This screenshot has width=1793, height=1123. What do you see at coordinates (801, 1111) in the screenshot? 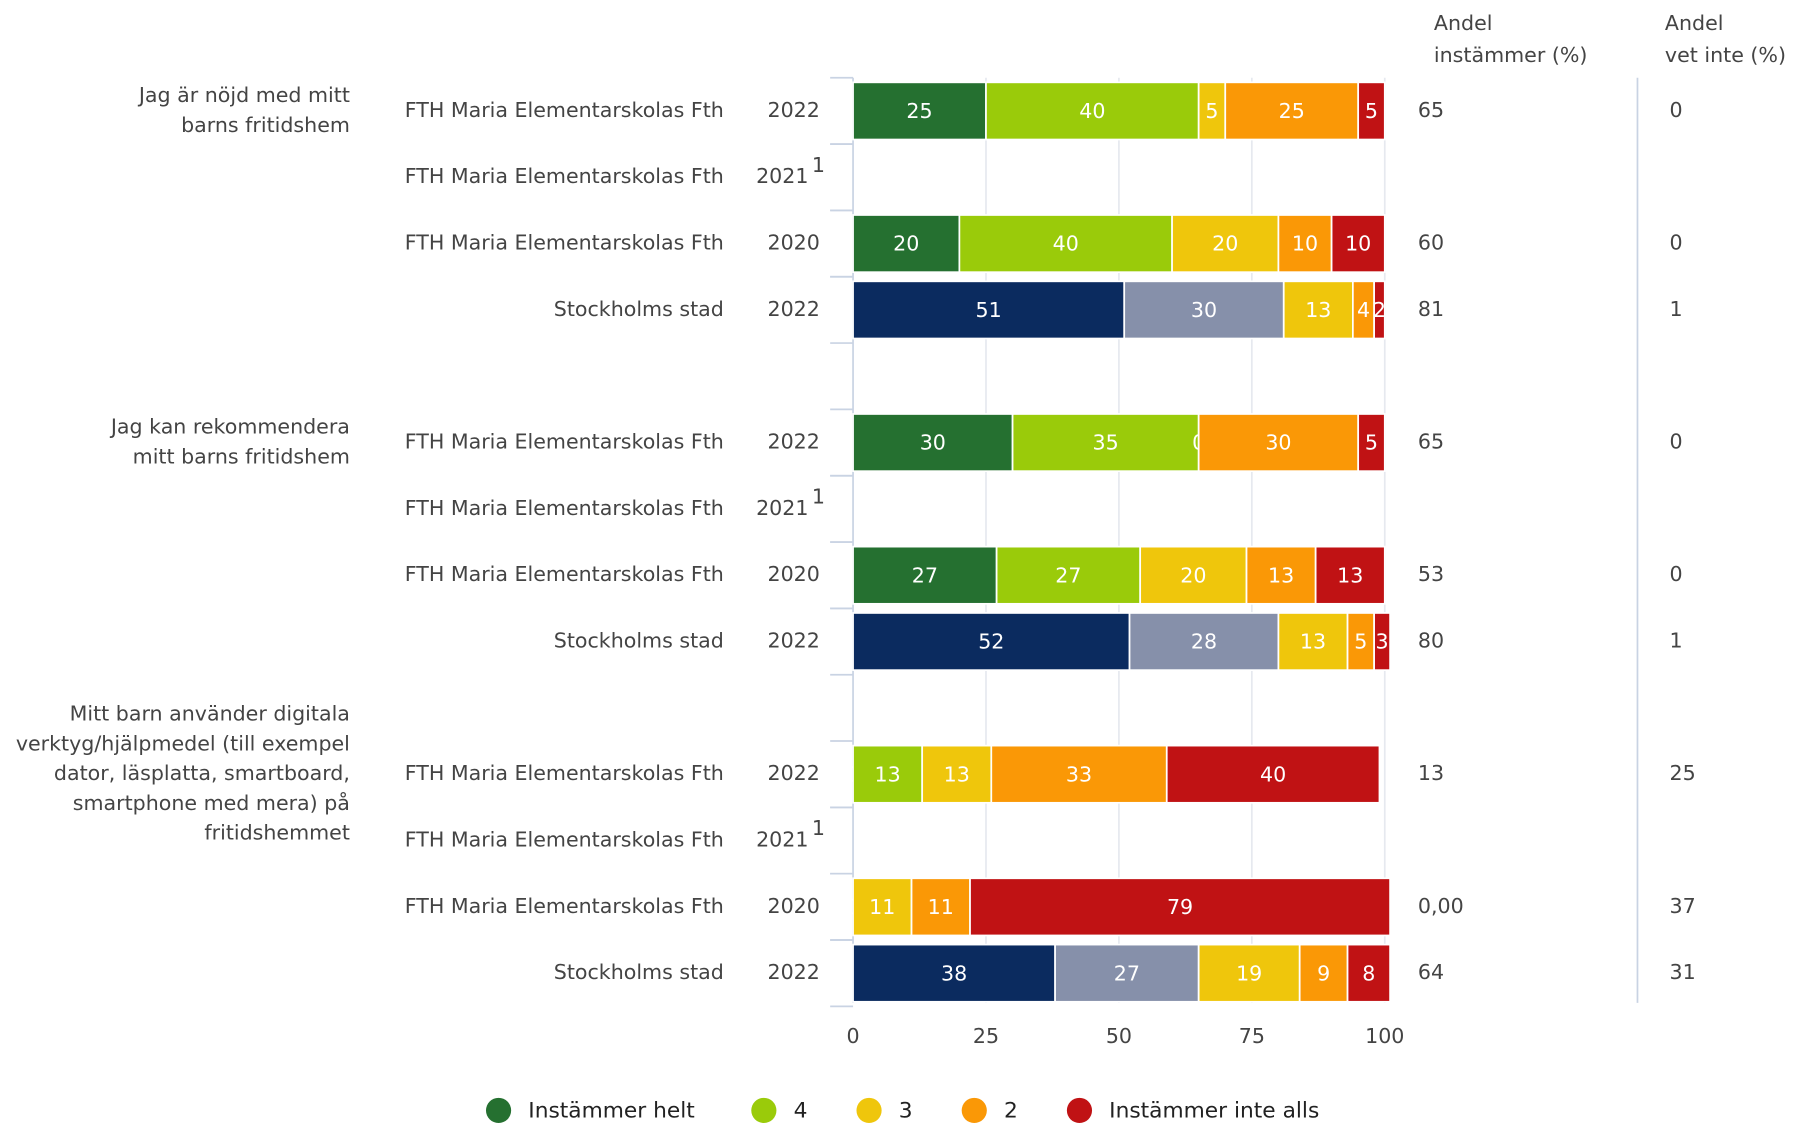
I see `legend-label: 4` at bounding box center [801, 1111].